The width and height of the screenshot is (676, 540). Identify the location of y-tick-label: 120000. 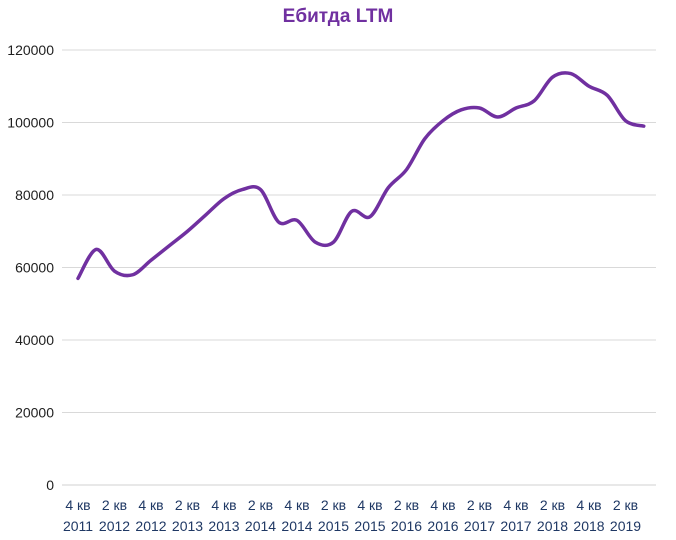
(30, 50).